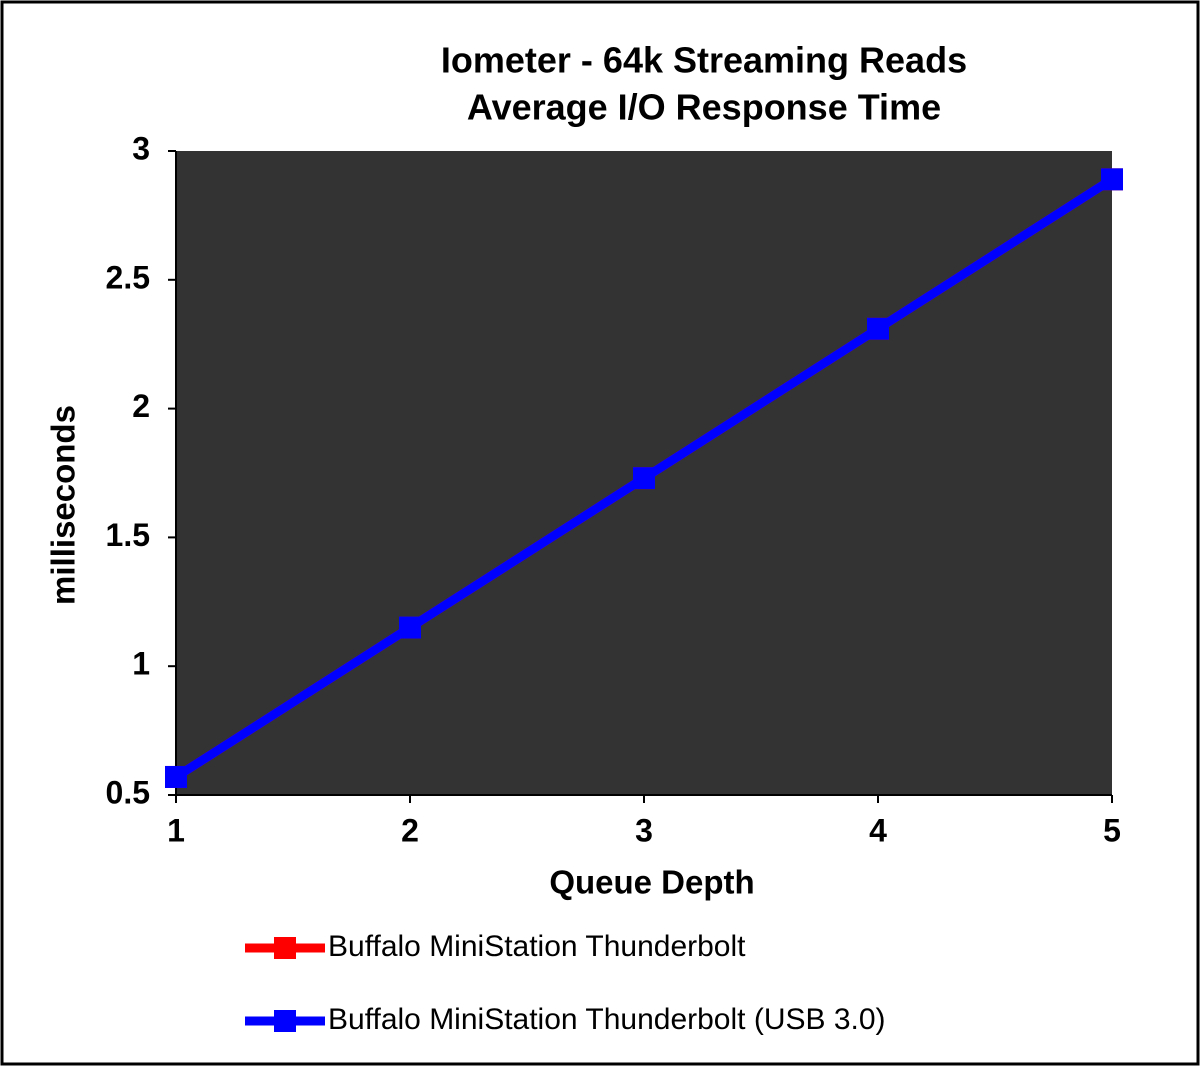 Image resolution: width=1200 pixels, height=1066 pixels. Describe the element at coordinates (651, 882) in the screenshot. I see `x-axis-label: Queue Depth` at that location.